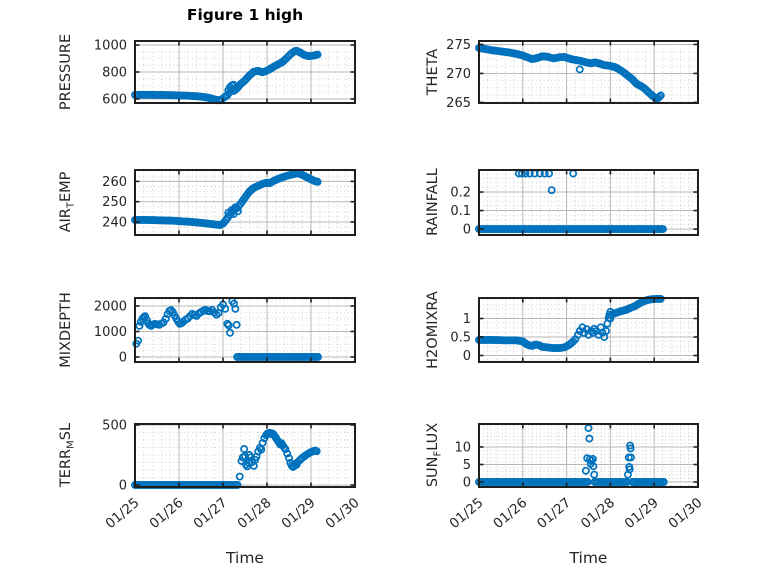 The image size is (778, 583). I want to click on y-tick-label: 0.1, so click(460, 211).